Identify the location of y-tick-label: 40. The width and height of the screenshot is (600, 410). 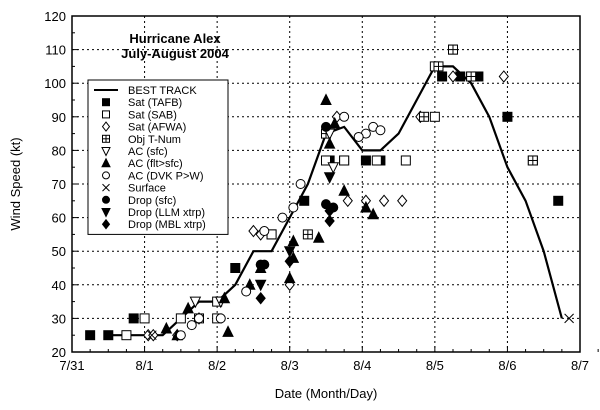
(59, 285).